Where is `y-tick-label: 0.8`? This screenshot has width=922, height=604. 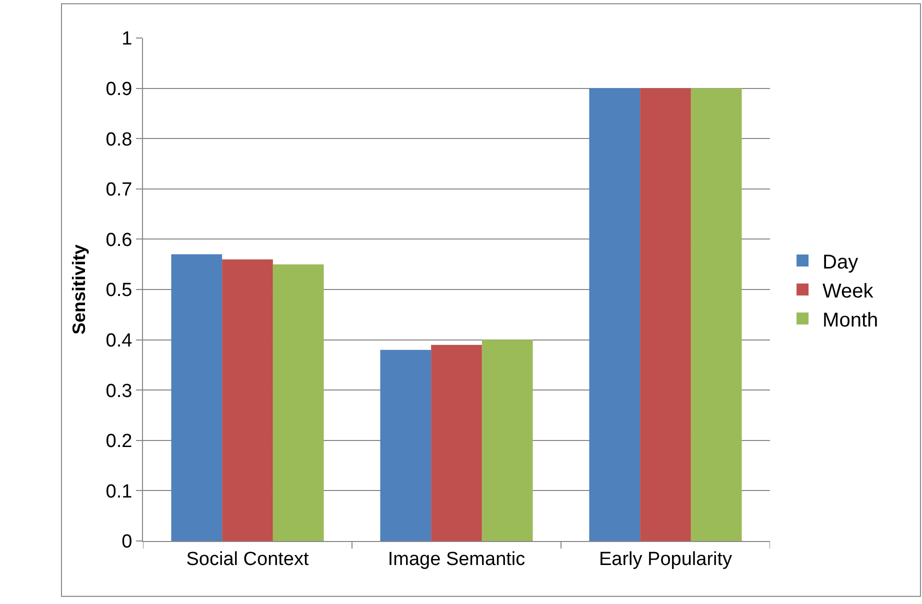 y-tick-label: 0.8 is located at coordinates (119, 139).